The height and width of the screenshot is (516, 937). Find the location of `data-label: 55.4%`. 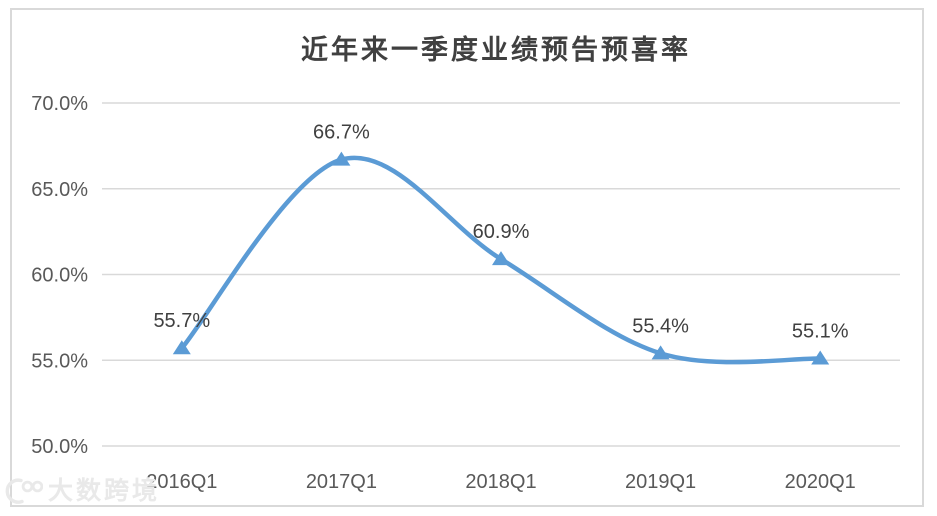

data-label: 55.4% is located at coordinates (660, 326).